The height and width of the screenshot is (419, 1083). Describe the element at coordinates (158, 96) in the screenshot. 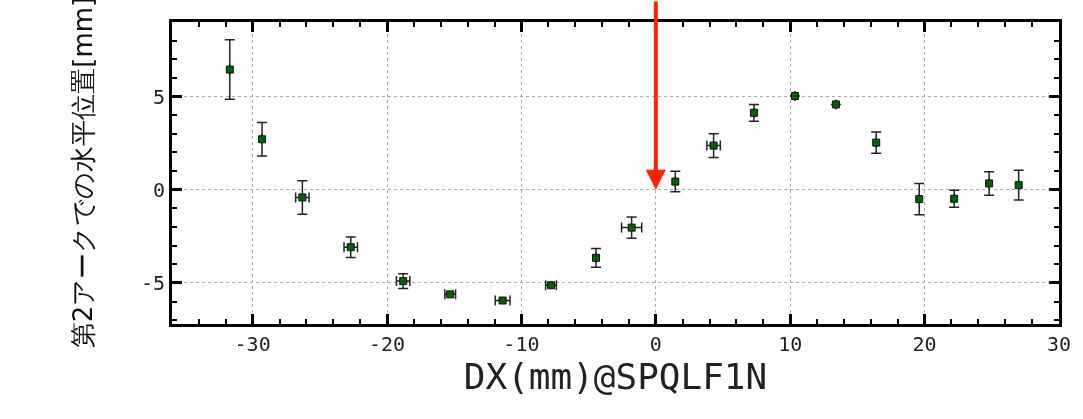

I see `y-tick-label: 5` at that location.